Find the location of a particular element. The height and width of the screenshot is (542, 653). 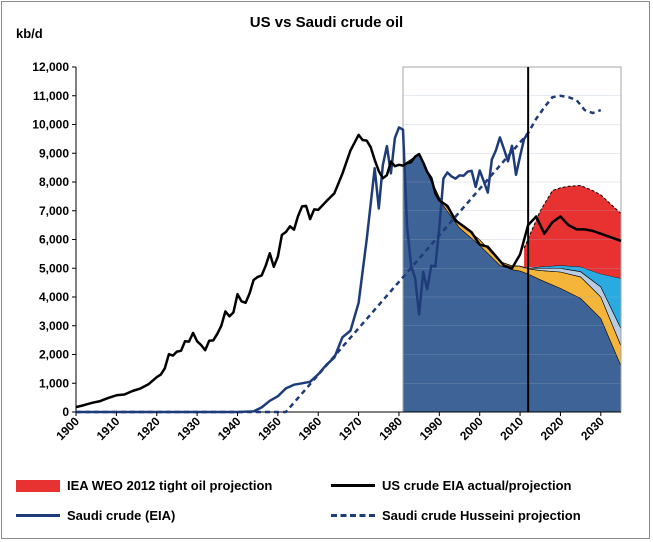

legend-label-saudi-husseini: Saudi crude Husseini projection is located at coordinates (481, 515).